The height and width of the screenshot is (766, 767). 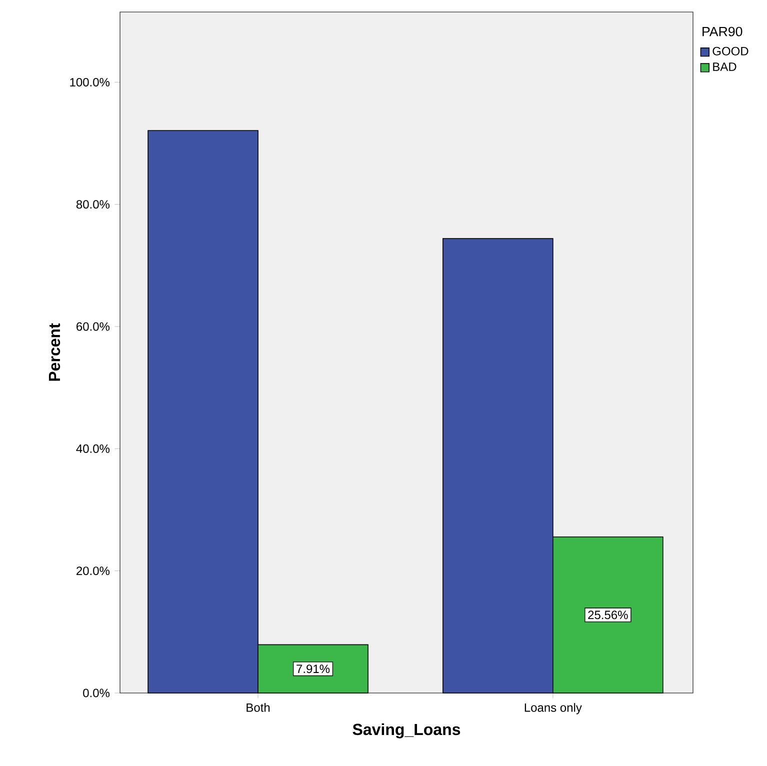 What do you see at coordinates (93, 448) in the screenshot?
I see `y-tick-label: 40.0%` at bounding box center [93, 448].